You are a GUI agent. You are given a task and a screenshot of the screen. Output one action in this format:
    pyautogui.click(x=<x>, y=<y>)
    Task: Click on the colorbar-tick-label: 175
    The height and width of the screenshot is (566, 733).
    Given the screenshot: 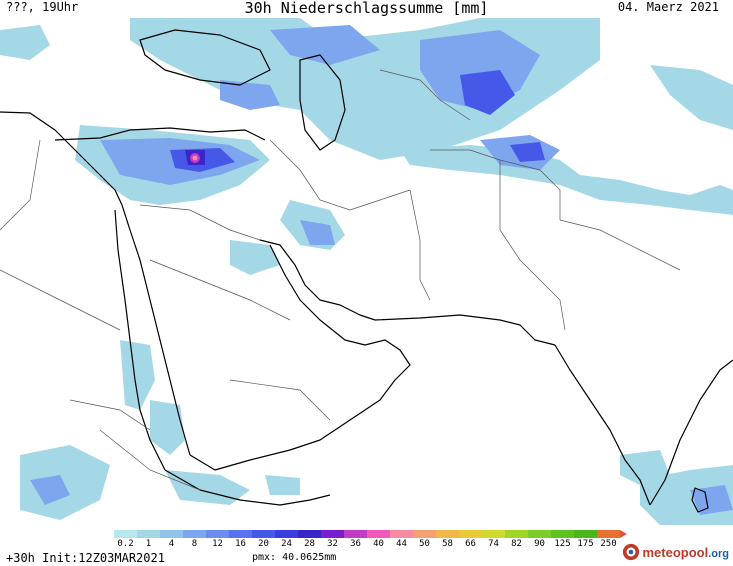 What is the action you would take?
    pyautogui.click(x=585, y=544)
    